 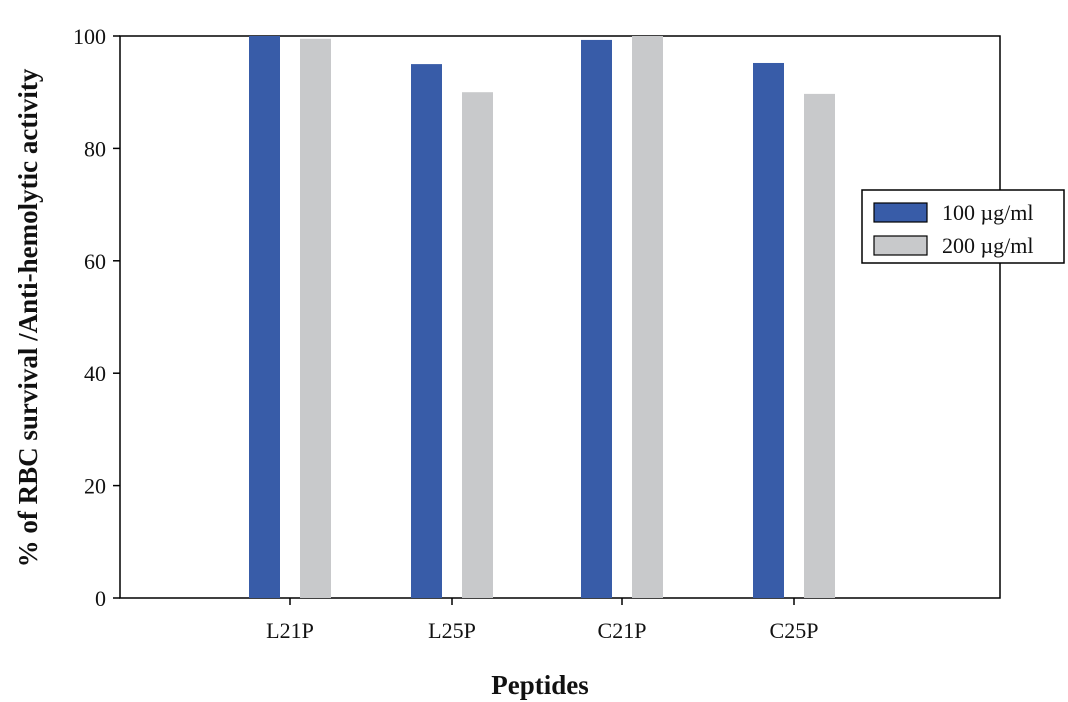 What do you see at coordinates (596, 318) in the screenshot?
I see `bar-series1-c21p` at bounding box center [596, 318].